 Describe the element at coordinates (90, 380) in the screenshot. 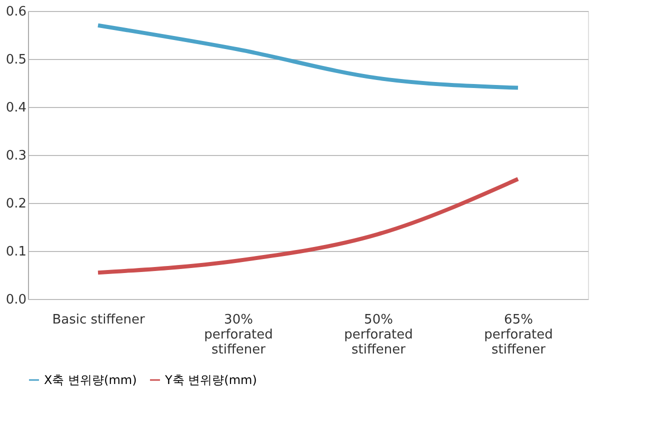

I see `legend-label: X축 변위량(mm)` at that location.